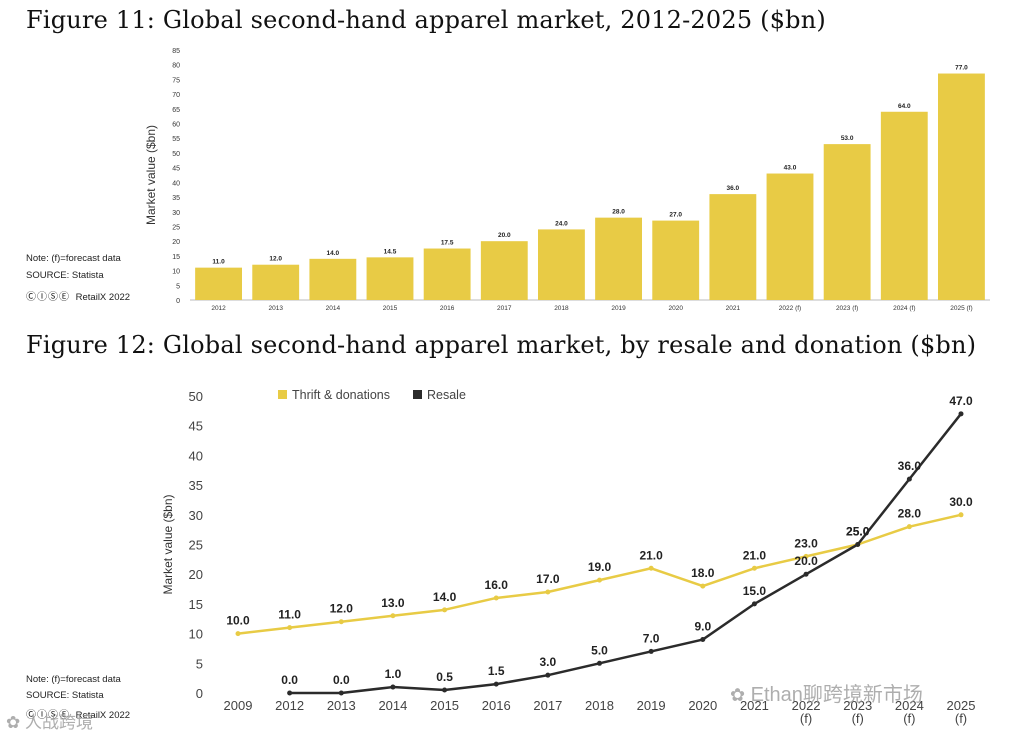 The width and height of the screenshot is (1018, 736). Describe the element at coordinates (58, 722) in the screenshot. I see `watermark-left-text: 人战跨境` at that location.